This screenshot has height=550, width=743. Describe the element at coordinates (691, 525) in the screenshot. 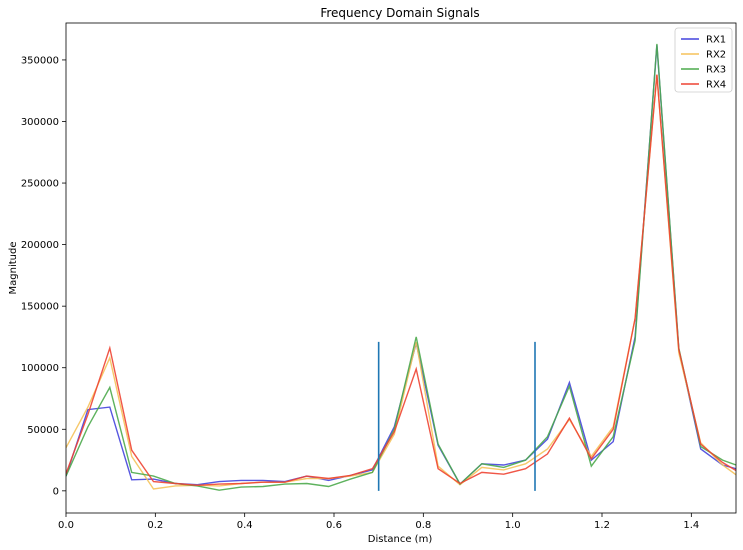

I see `x-tick-label: 1.4` at that location.